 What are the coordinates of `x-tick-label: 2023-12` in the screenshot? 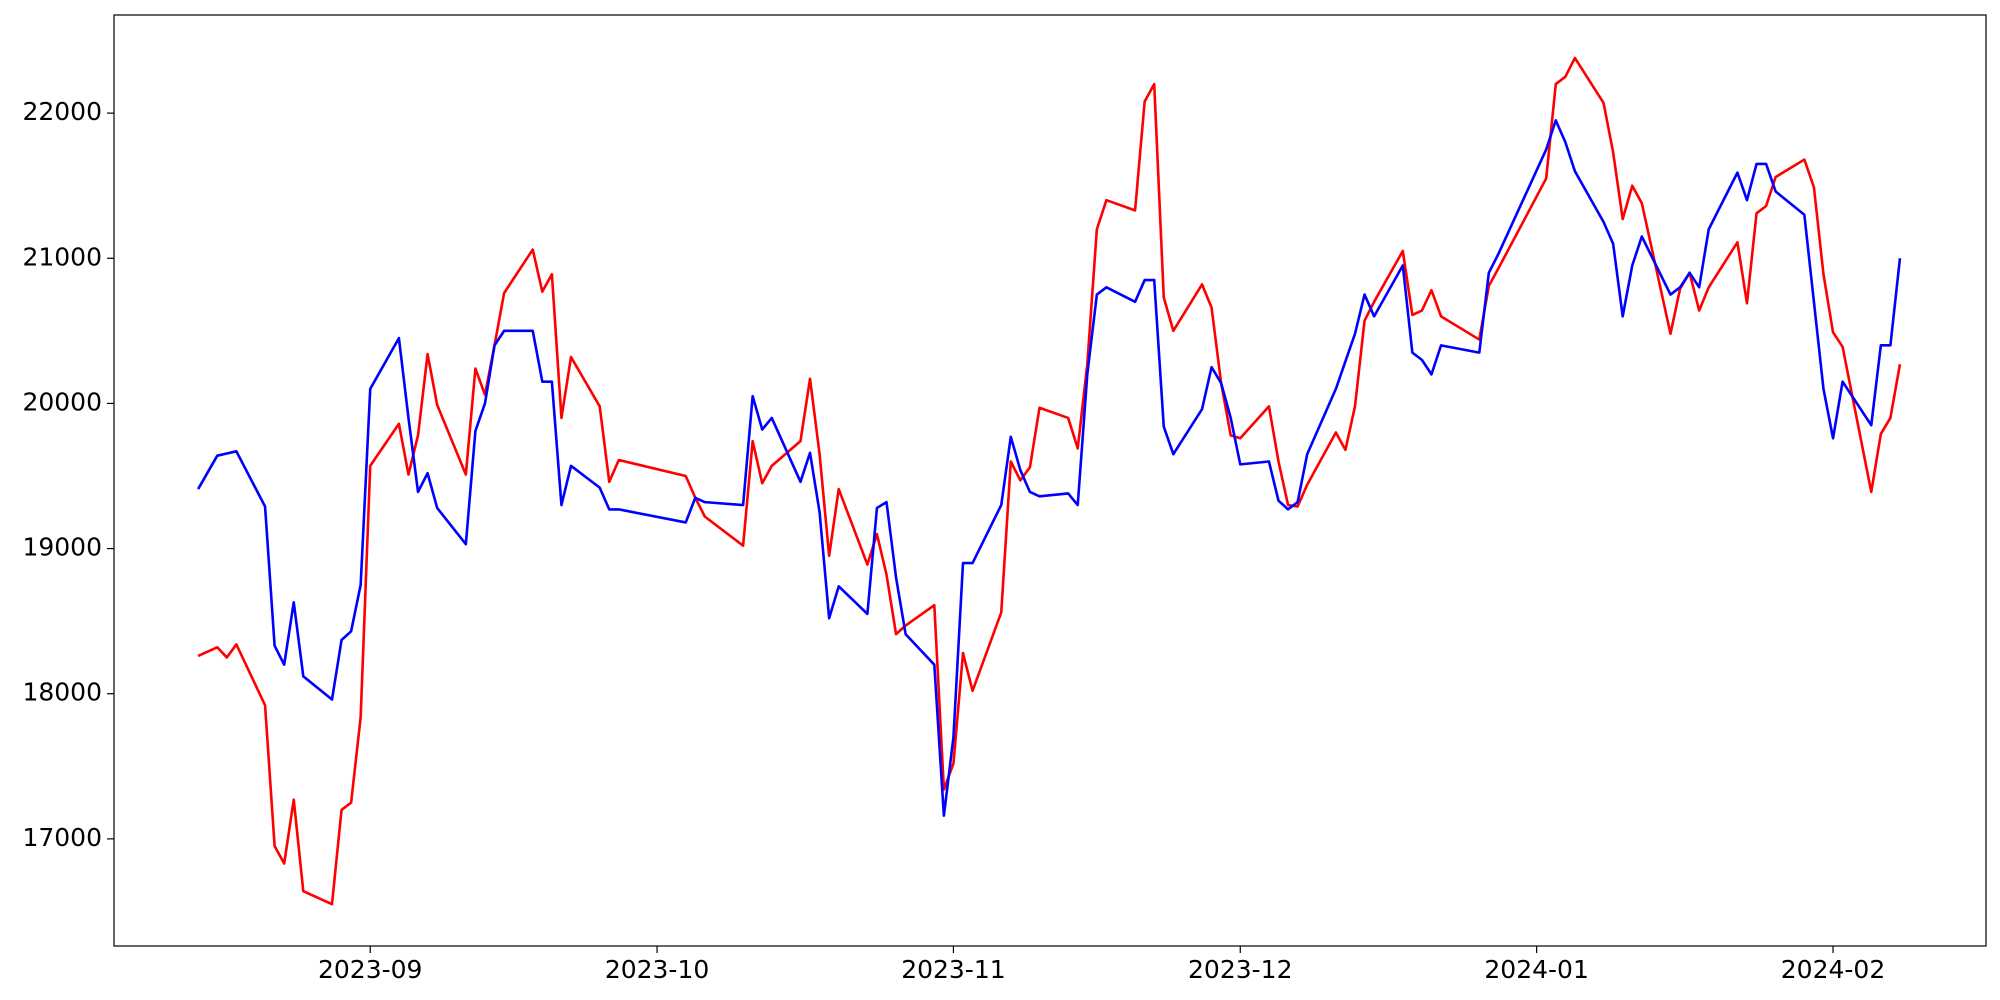 It's located at (1240, 969).